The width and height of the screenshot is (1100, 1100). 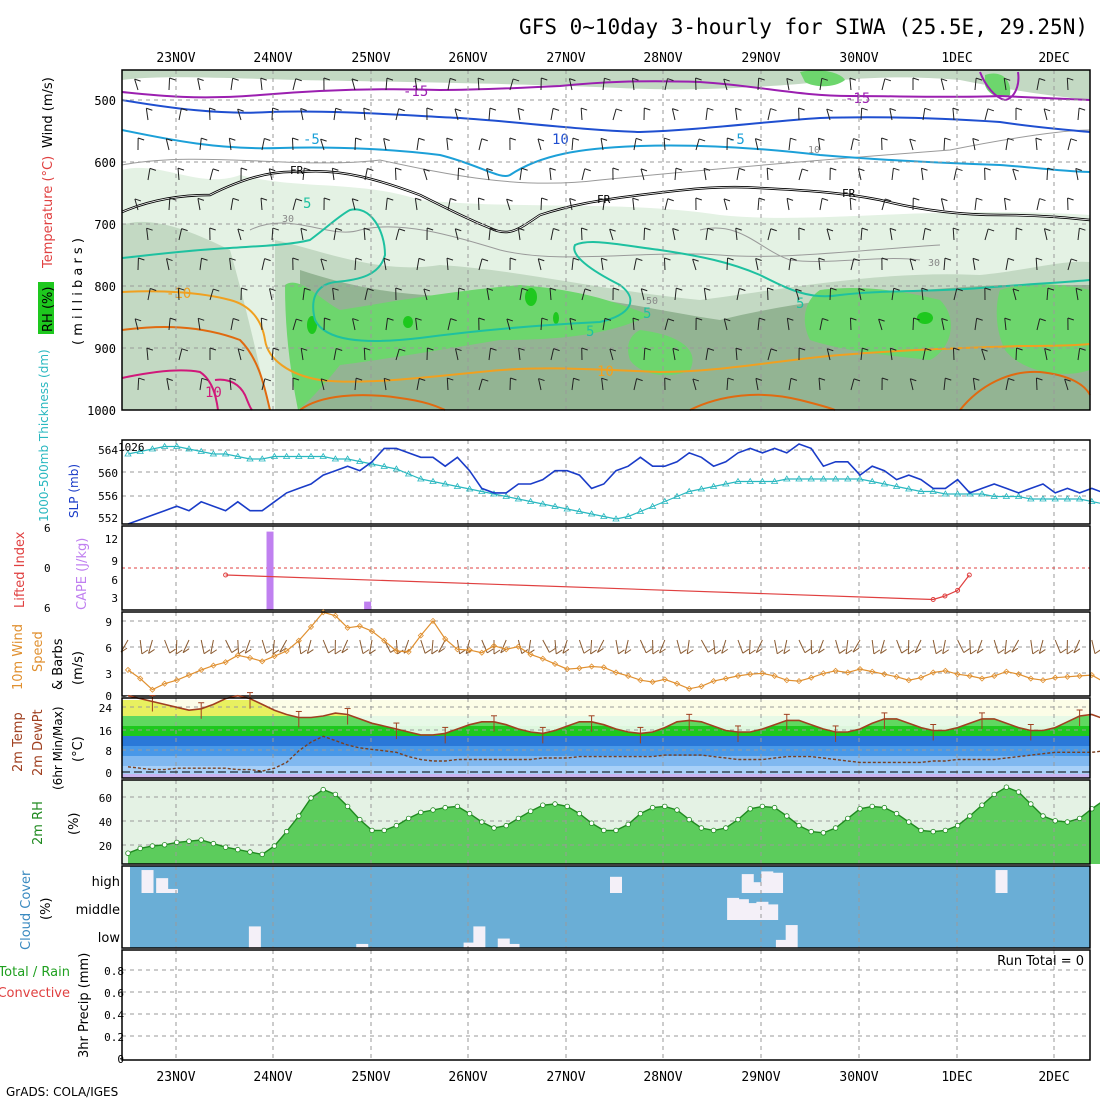 What do you see at coordinates (105, 822) in the screenshot?
I see `rh2m-tick: 40` at bounding box center [105, 822].